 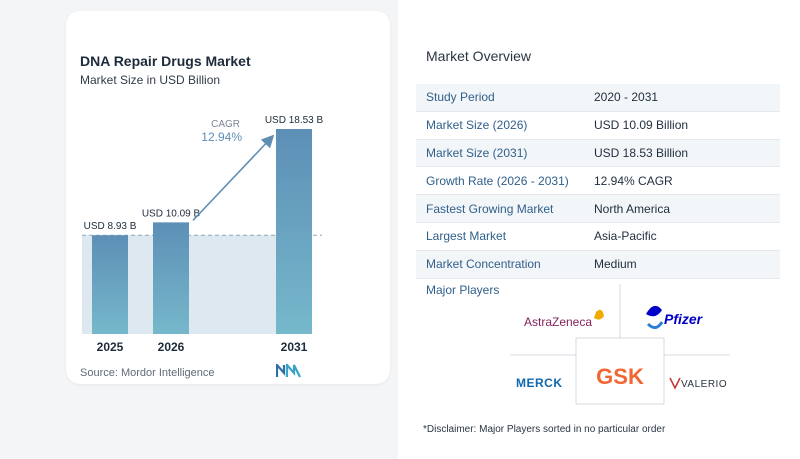 I want to click on merck-logo: MERCK, so click(x=539, y=383).